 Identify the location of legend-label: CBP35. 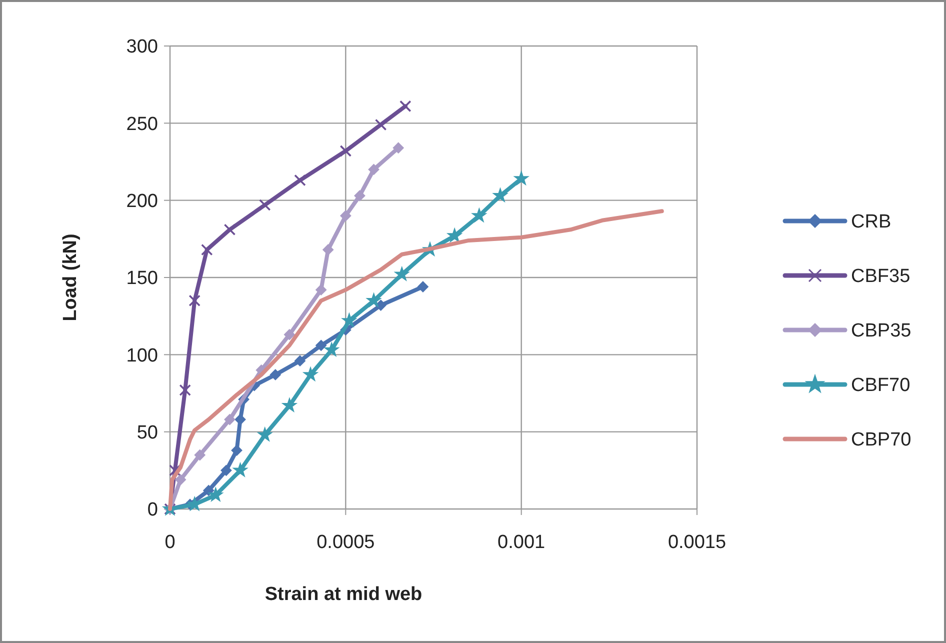
(881, 331).